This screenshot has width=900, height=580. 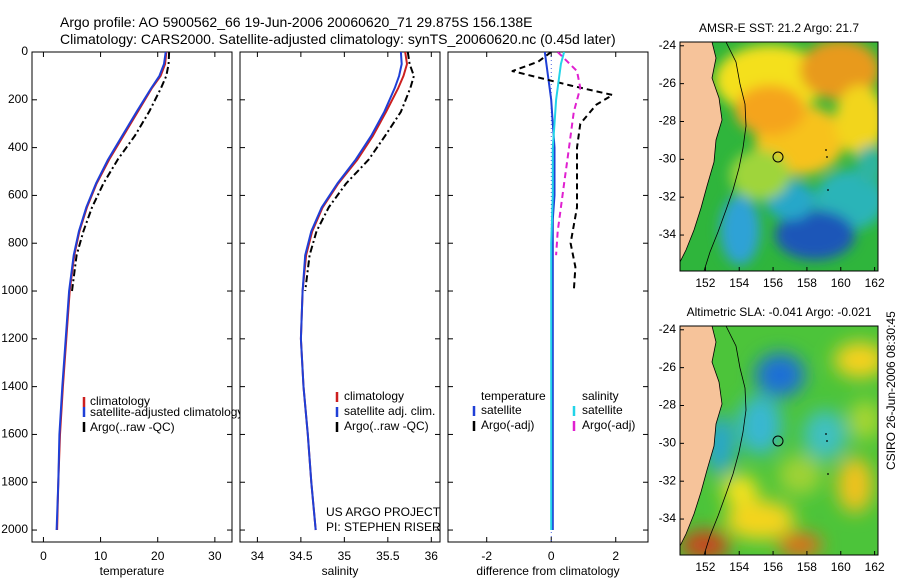 What do you see at coordinates (600, 396) in the screenshot?
I see `legend-heading-salinity: salinity` at bounding box center [600, 396].